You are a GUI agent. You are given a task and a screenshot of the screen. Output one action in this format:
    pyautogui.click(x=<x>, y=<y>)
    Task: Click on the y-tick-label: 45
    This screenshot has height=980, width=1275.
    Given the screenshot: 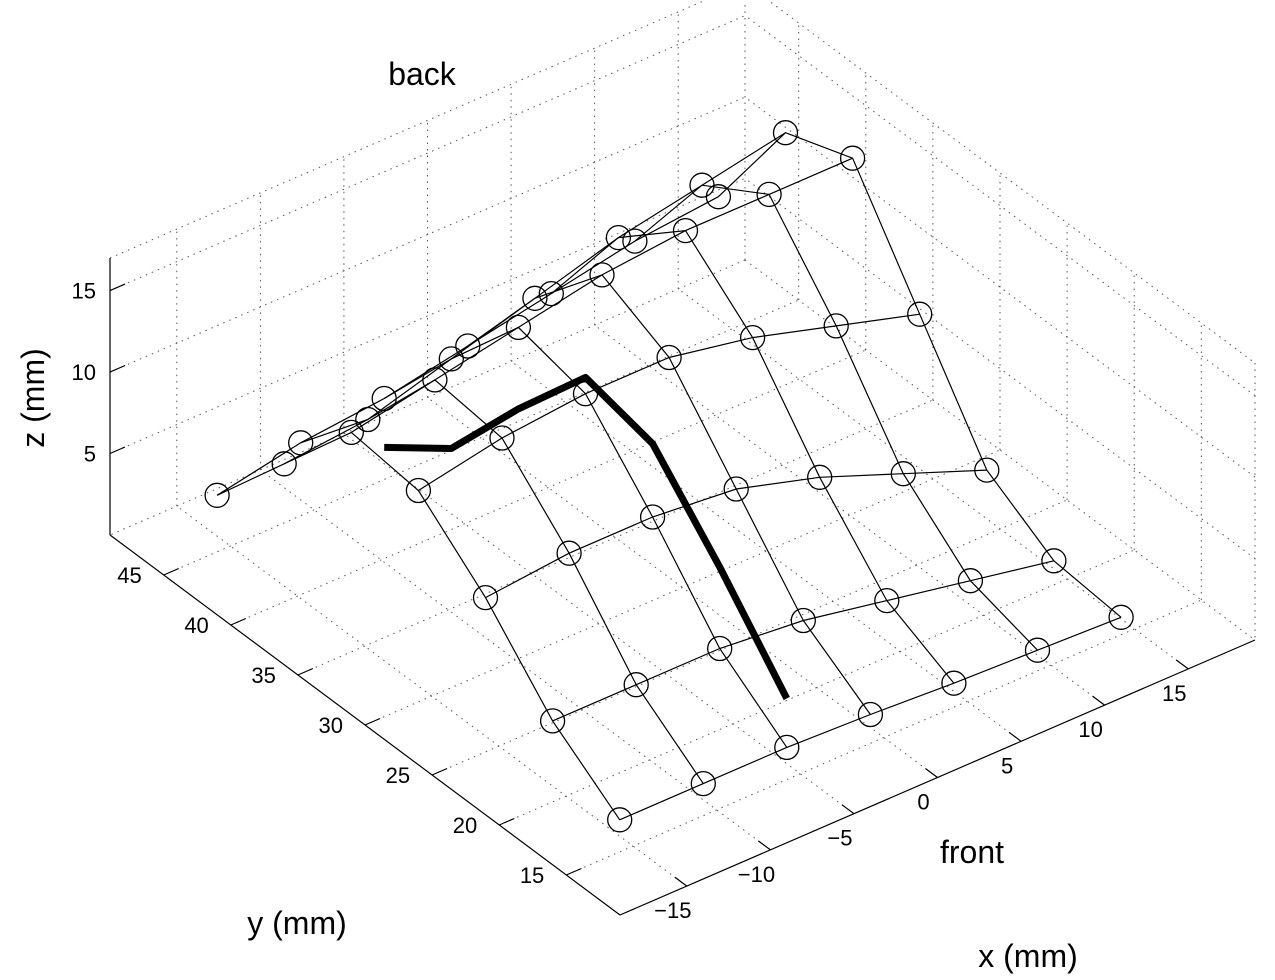 What is the action you would take?
    pyautogui.click(x=129, y=575)
    